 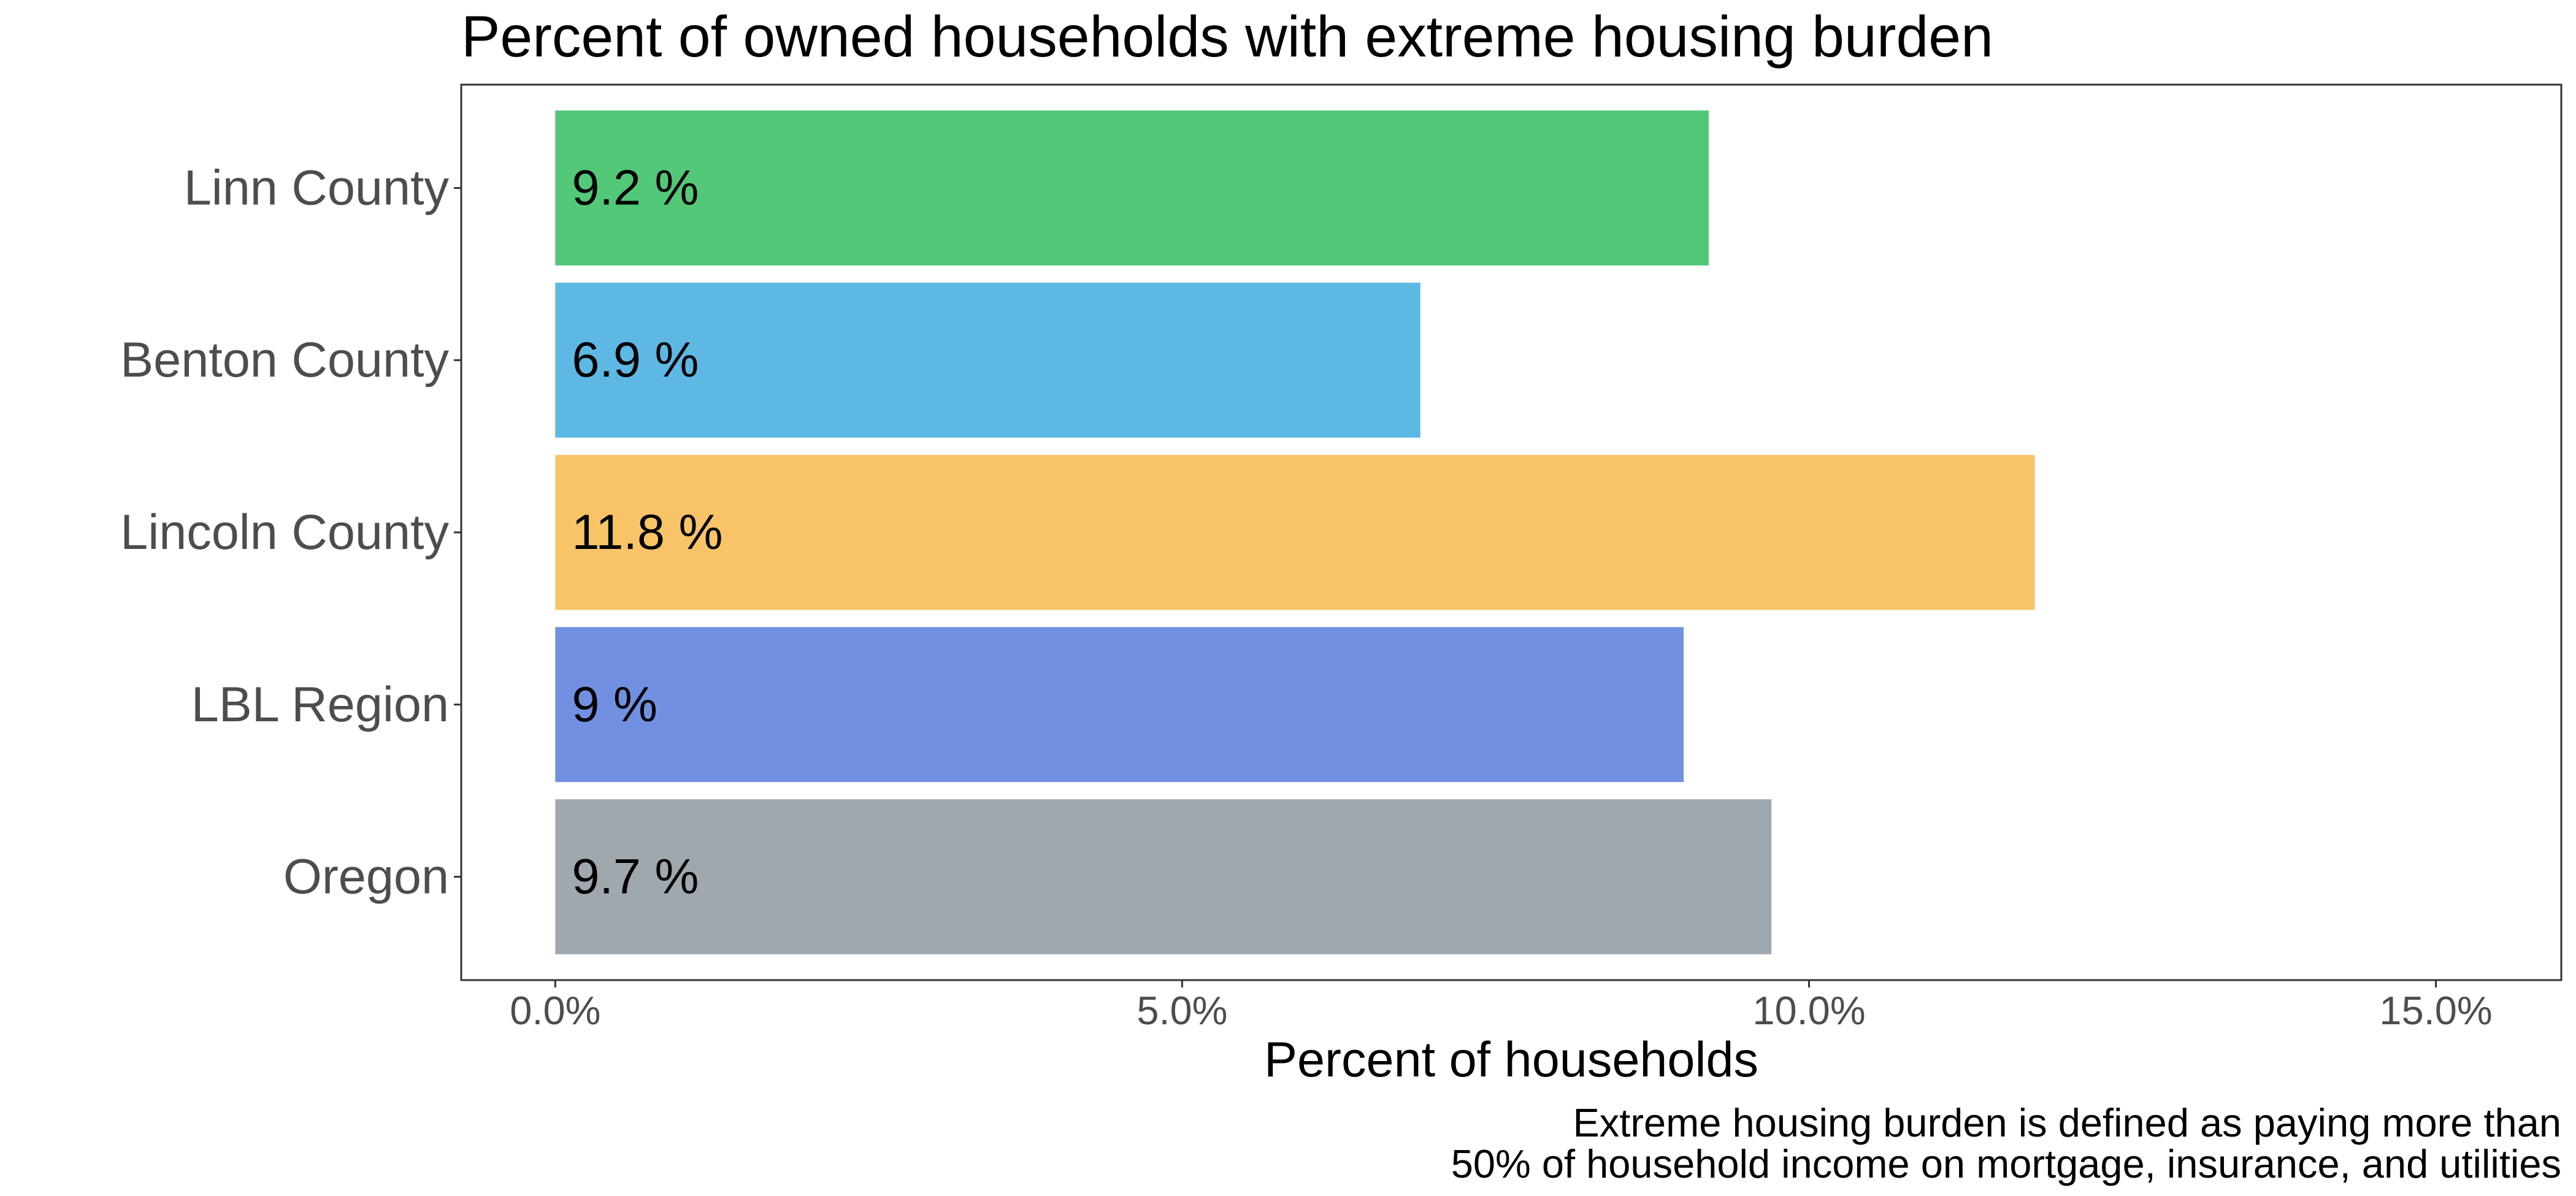 What do you see at coordinates (284, 360) in the screenshot?
I see `y-tick-label: Benton County` at bounding box center [284, 360].